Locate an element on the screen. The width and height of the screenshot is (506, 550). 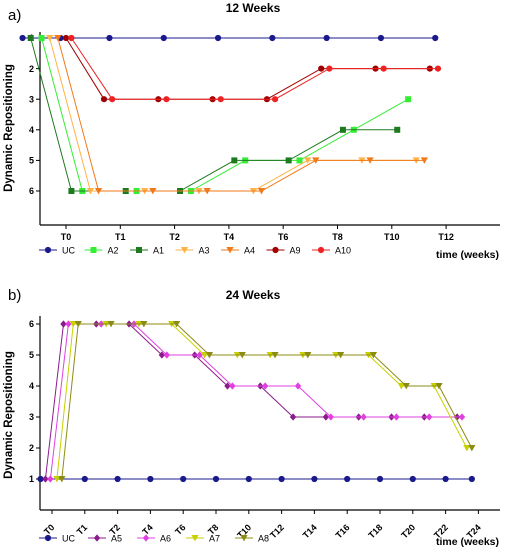
x-tick-label: T2 is located at coordinates (174, 237).